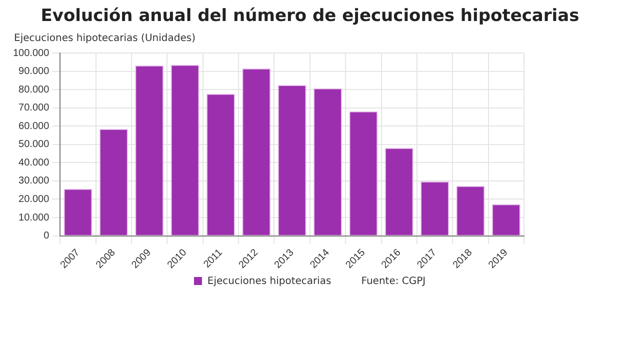 This screenshot has width=620, height=350. Describe the element at coordinates (269, 281) in the screenshot. I see `legend-label: Ejecuciones hipotecarias` at that location.